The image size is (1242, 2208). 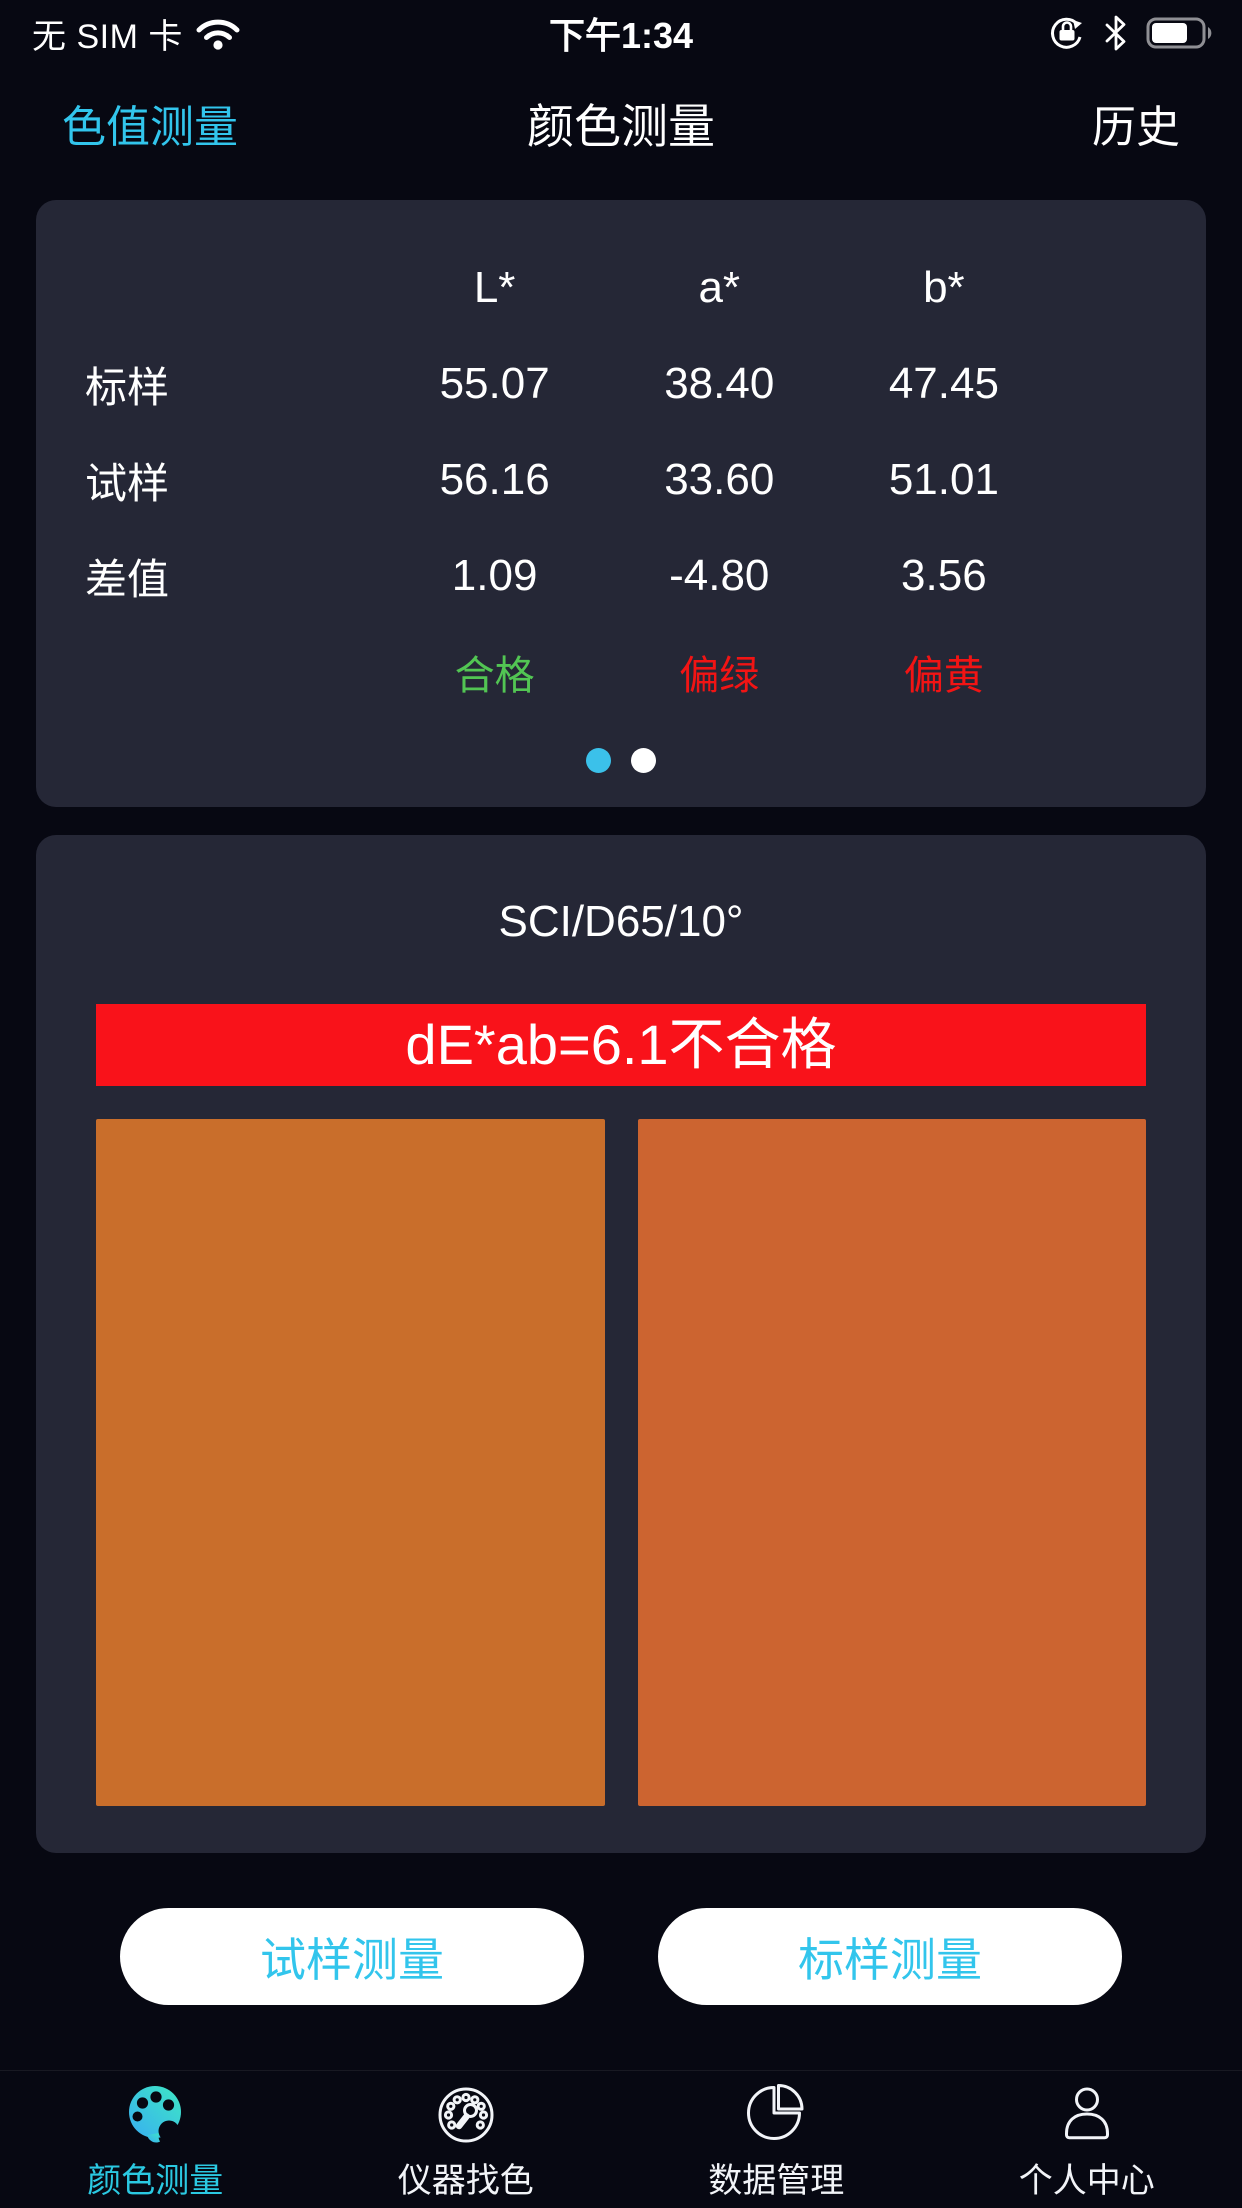 I want to click on standard-measure-button: 标样测量, so click(x=890, y=1956).